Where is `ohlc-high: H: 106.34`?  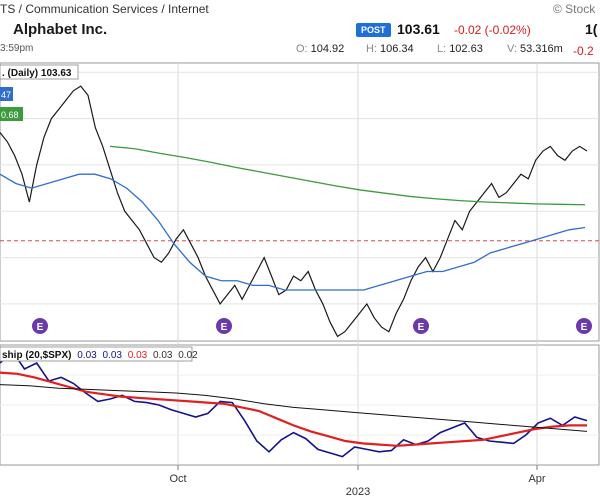
ohlc-high: H: 106.34 is located at coordinates (390, 49).